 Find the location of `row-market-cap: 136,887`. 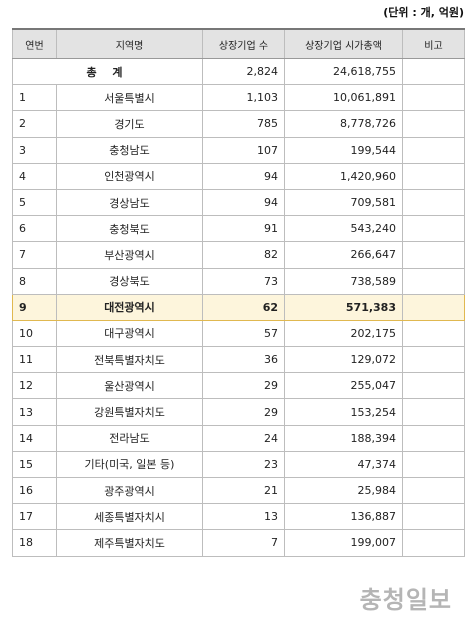

row-market-cap: 136,887 is located at coordinates (343, 517).